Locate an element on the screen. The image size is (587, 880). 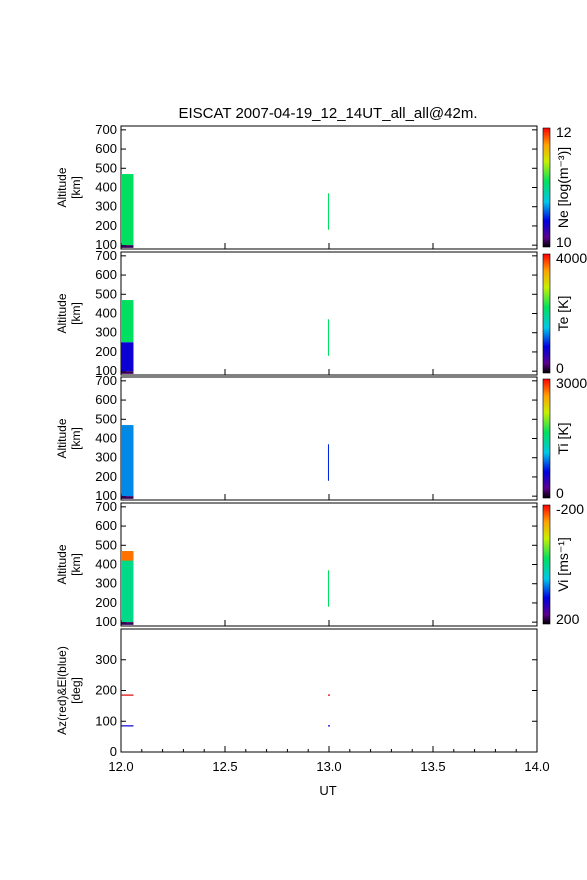
colorbar-min-label-3: 200 is located at coordinates (568, 619).